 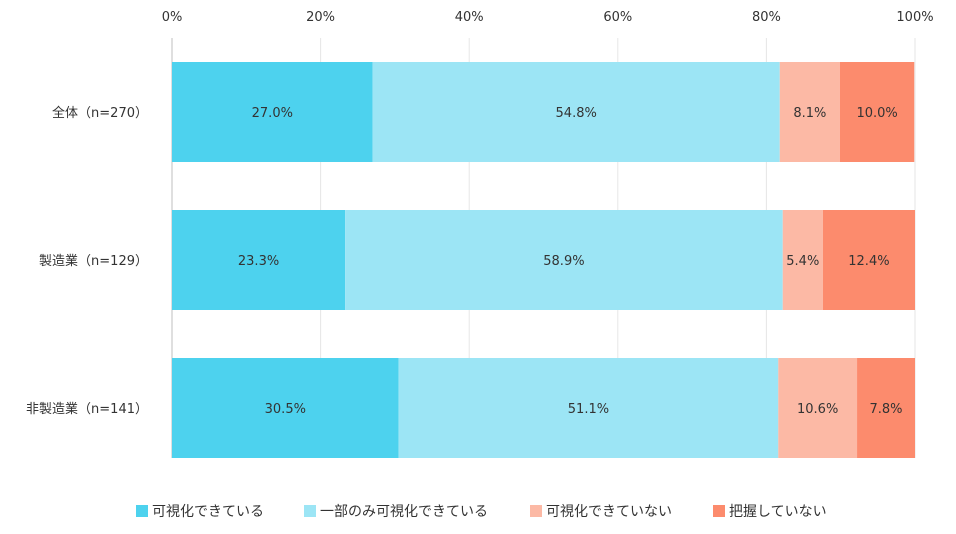 What do you see at coordinates (320, 17) in the screenshot?
I see `x-tick-label: 20%` at bounding box center [320, 17].